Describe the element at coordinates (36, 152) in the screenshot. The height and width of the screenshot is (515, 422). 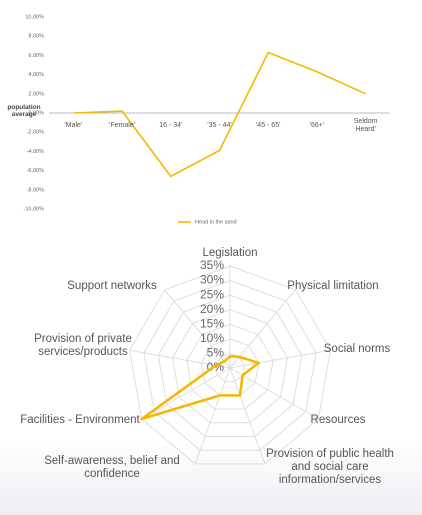
I see `y-tick-label: -4.00%` at that location.